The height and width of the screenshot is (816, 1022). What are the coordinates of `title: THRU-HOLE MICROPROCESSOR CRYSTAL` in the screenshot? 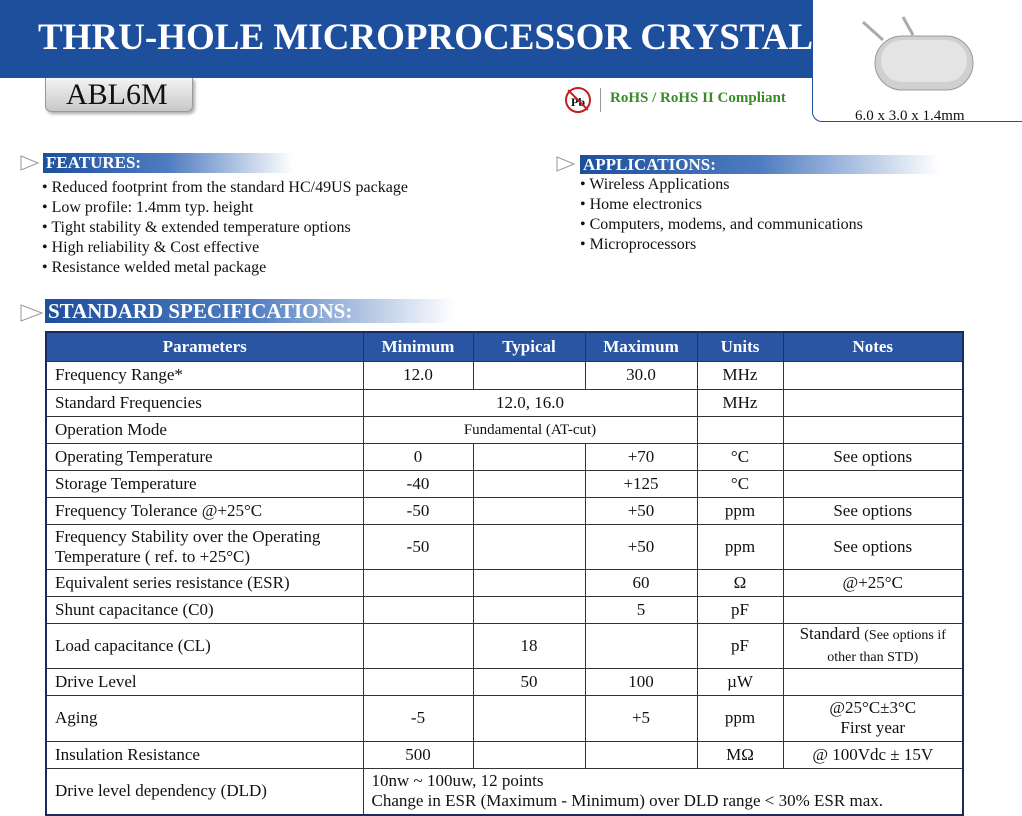 It's located at (426, 37).